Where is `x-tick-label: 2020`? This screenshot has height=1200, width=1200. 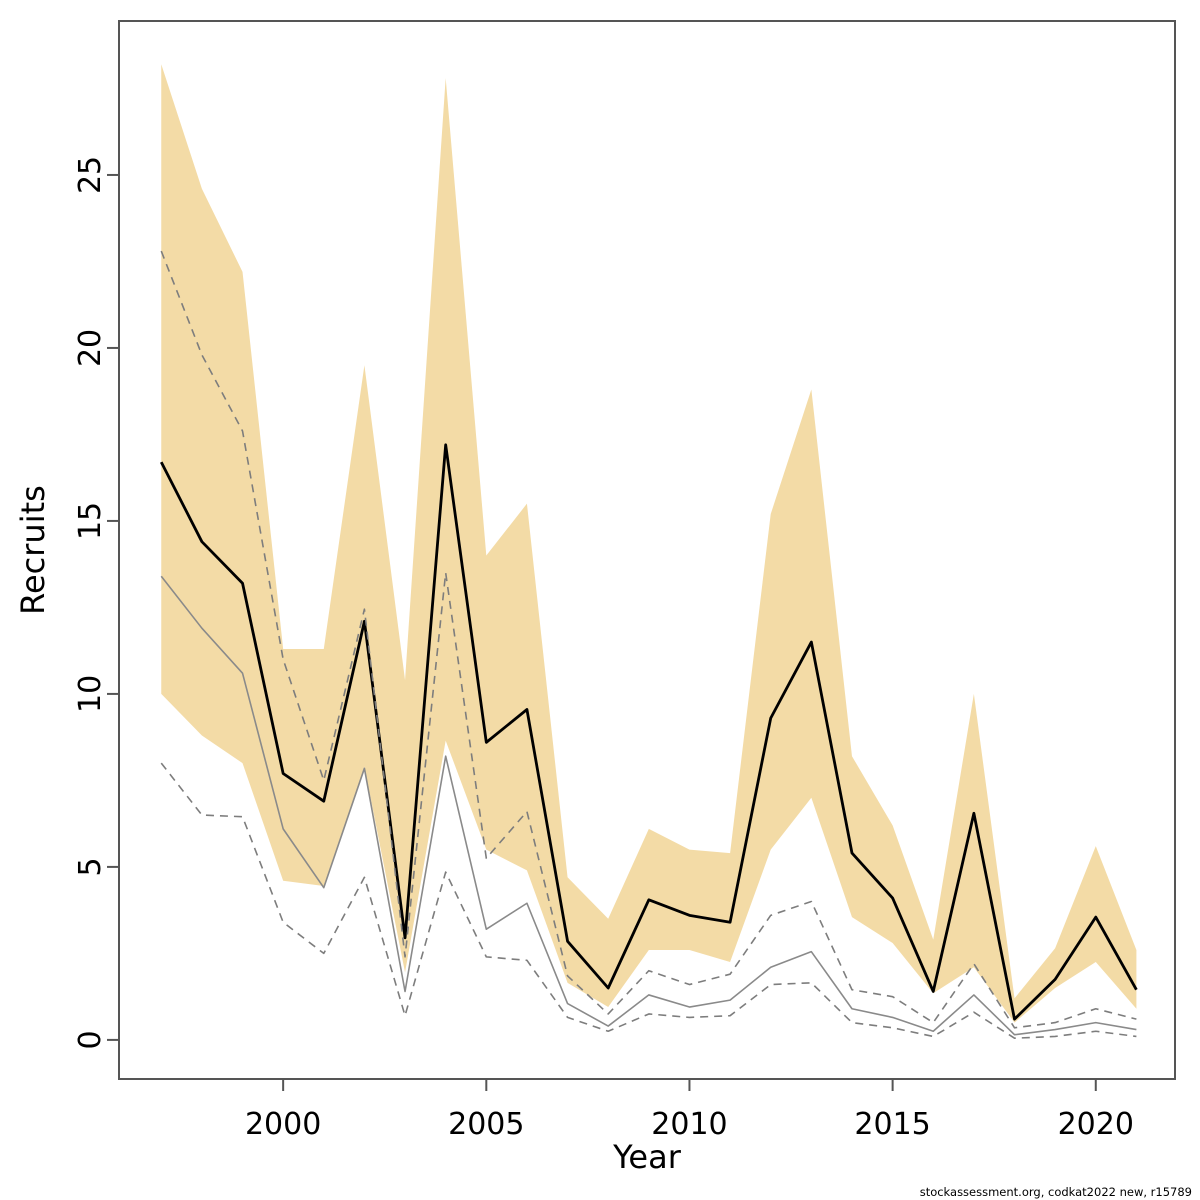 x-tick-label: 2020 is located at coordinates (1096, 1124).